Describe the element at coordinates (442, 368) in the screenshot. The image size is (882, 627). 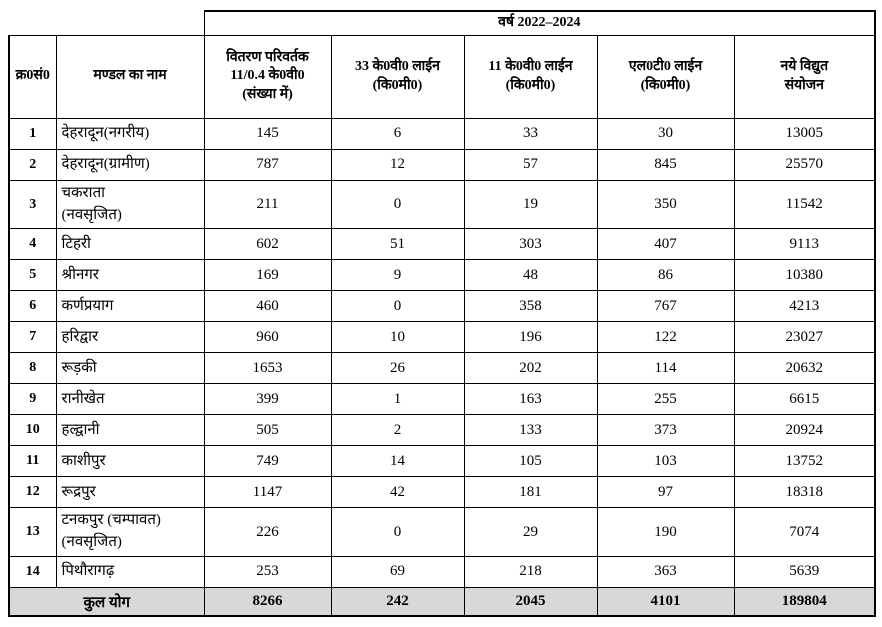
I see `table-row: 8 रूड़की 1653 26 202 114 20632` at that location.